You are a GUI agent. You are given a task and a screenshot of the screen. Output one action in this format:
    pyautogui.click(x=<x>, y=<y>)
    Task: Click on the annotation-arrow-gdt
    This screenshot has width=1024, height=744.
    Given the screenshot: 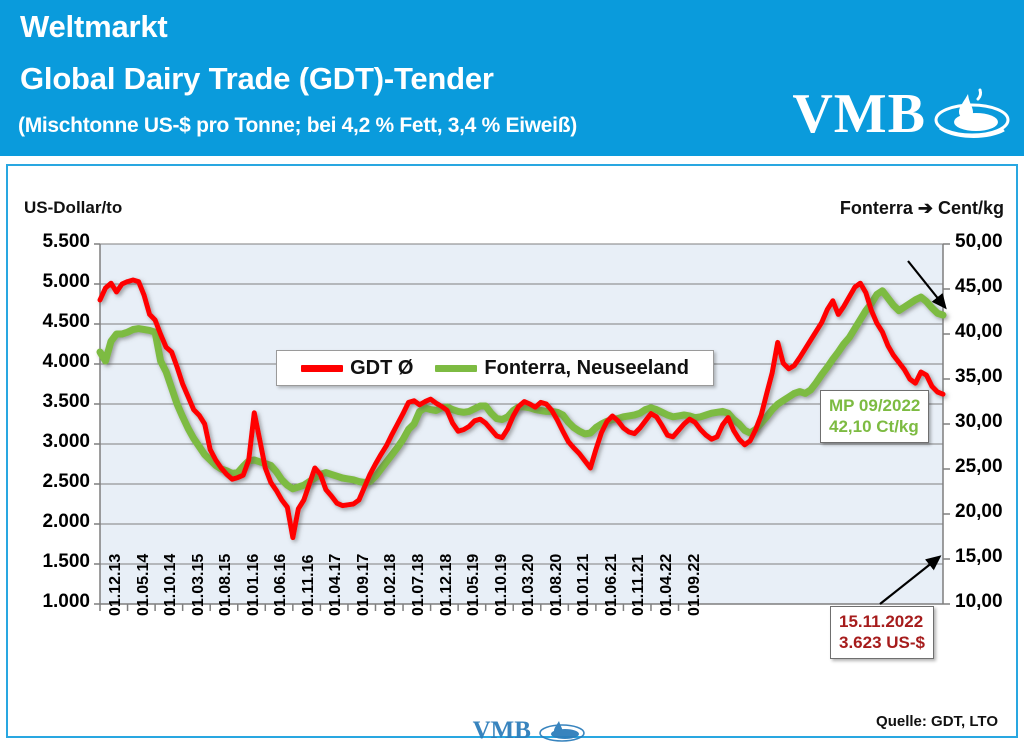 What is the action you would take?
    pyautogui.click(x=910, y=580)
    